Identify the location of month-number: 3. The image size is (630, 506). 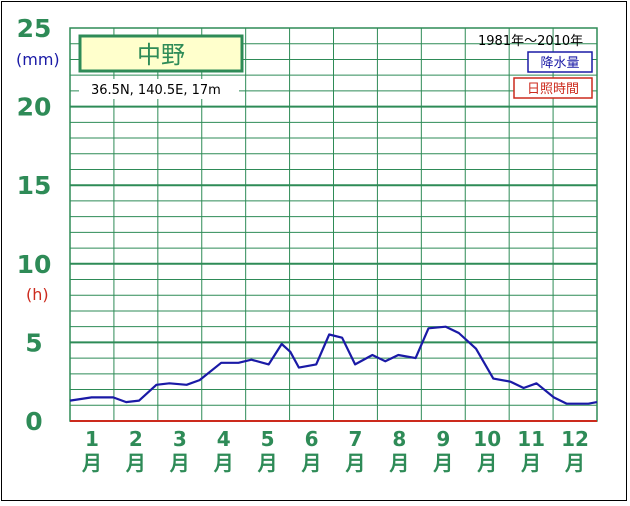
(180, 439).